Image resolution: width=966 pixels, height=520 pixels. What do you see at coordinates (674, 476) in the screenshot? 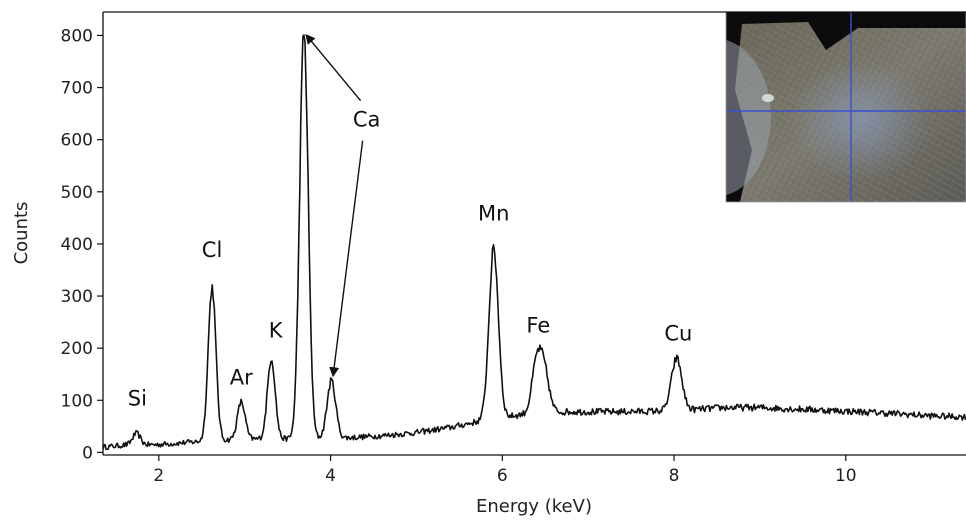
I see `x-tick-label: 8` at bounding box center [674, 476].